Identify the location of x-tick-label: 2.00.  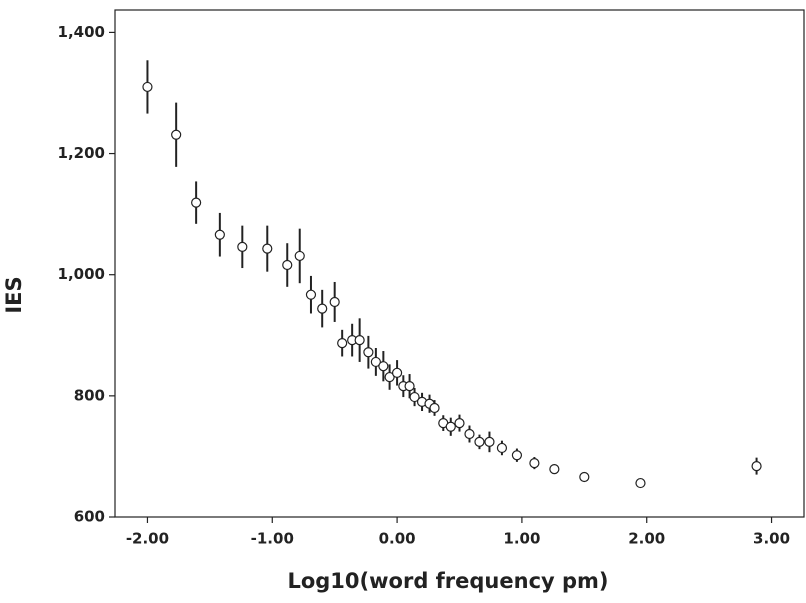
(646, 539).